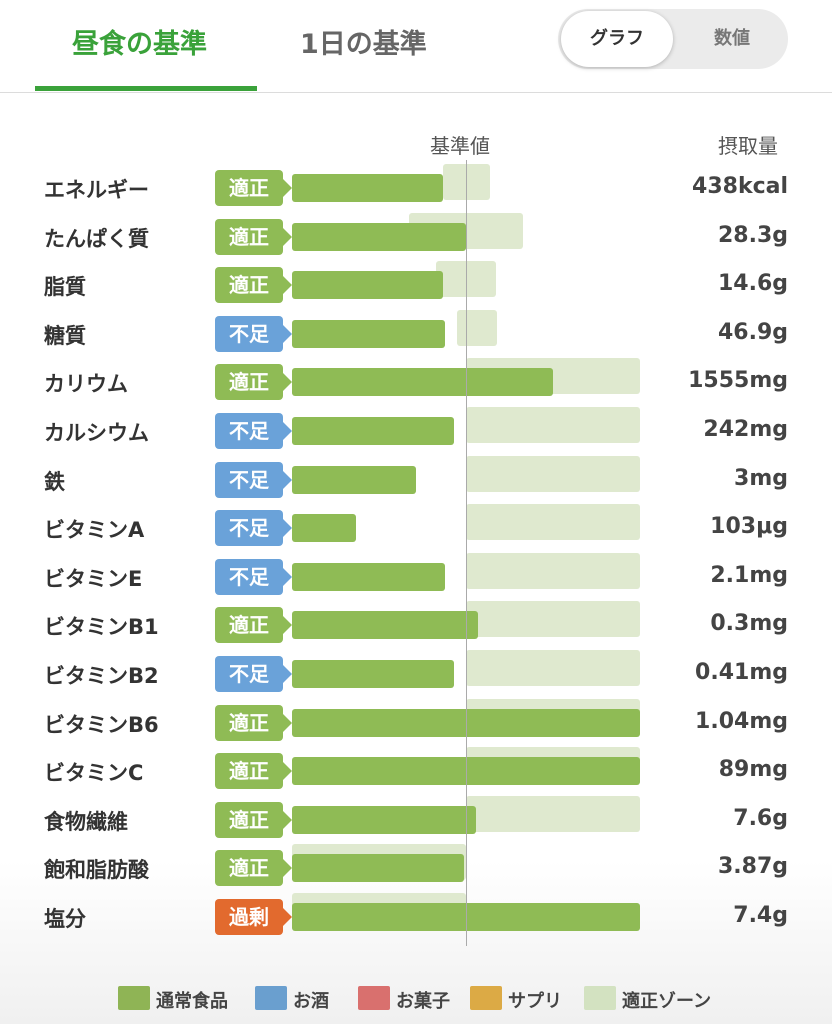 The width and height of the screenshot is (832, 1024). Describe the element at coordinates (416, 428) in the screenshot. I see `nutrient-row: カルシウム 不足 242mg` at that location.